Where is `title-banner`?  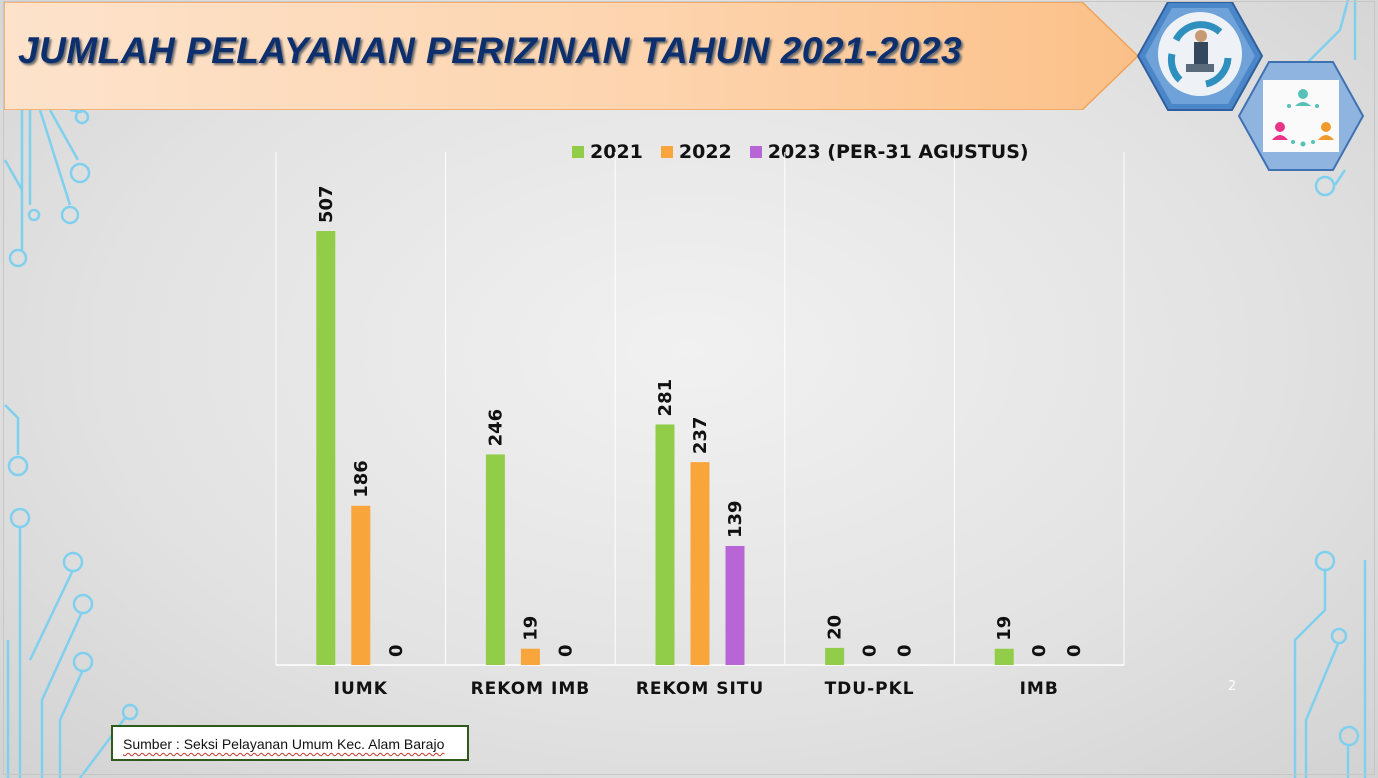
title-banner is located at coordinates (572, 56).